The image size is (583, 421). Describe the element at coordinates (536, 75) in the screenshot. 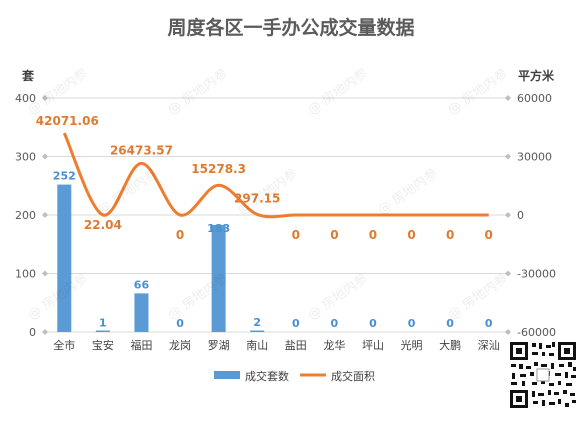

I see `right-axis-label: 平方米` at that location.